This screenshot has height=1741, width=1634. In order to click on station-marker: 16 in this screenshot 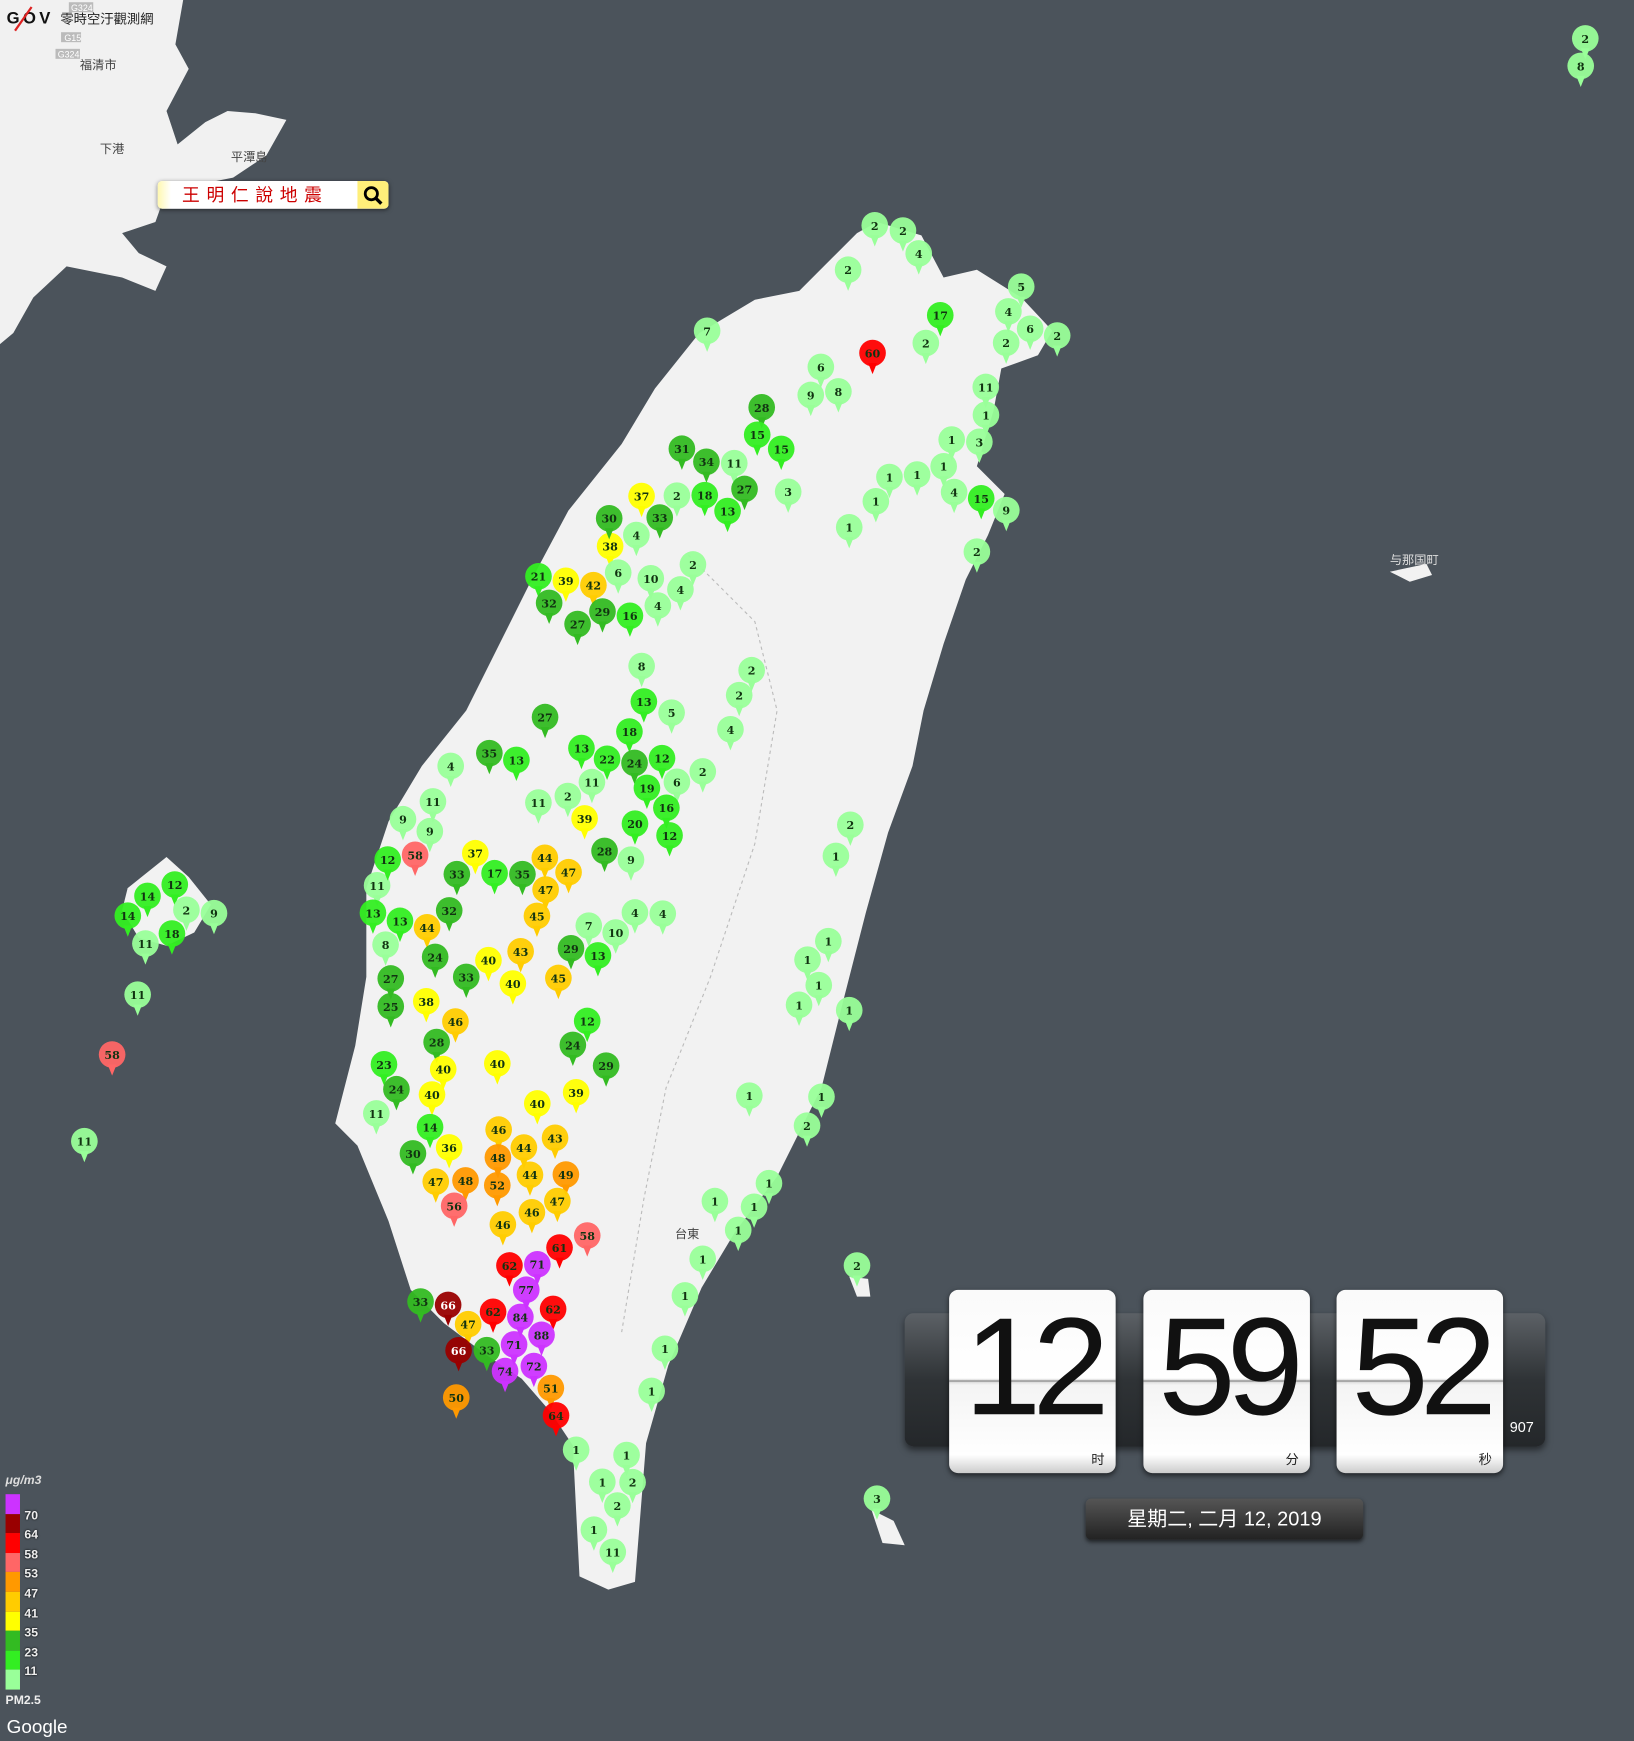, I will do `click(630, 619)`.